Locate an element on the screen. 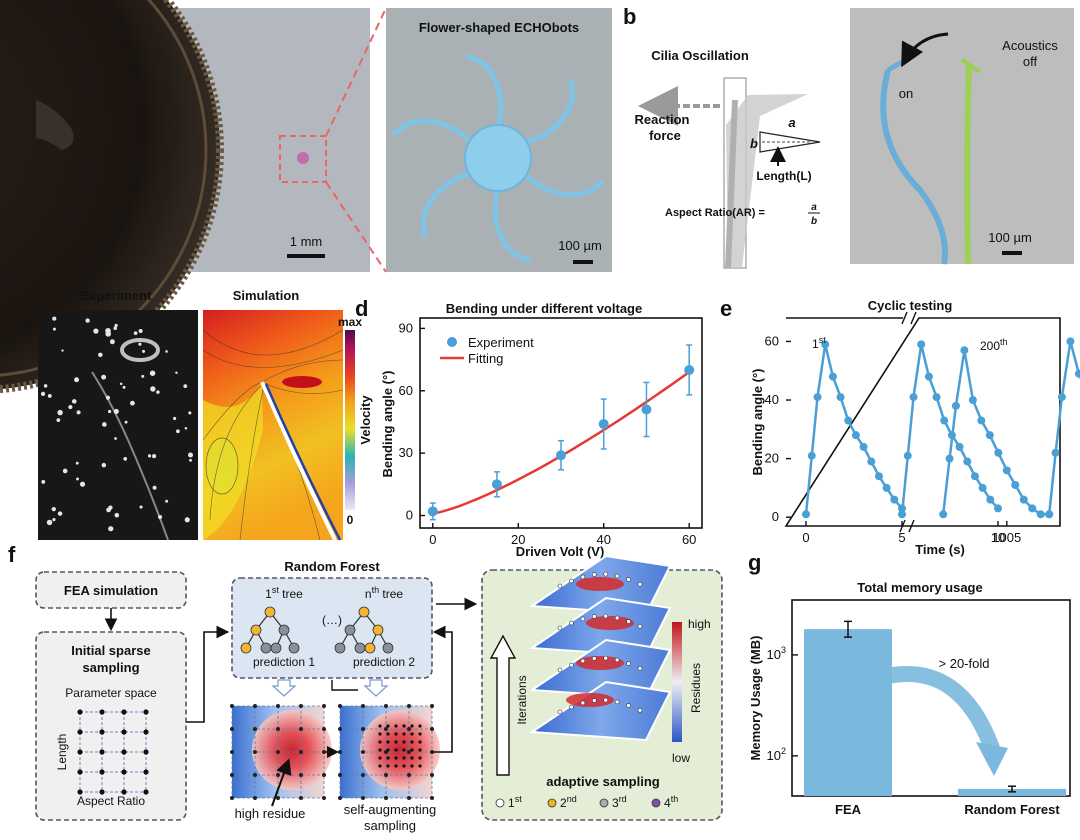 The height and width of the screenshot is (840, 1080). chart-e-title: Cyclic testing is located at coordinates (910, 305).